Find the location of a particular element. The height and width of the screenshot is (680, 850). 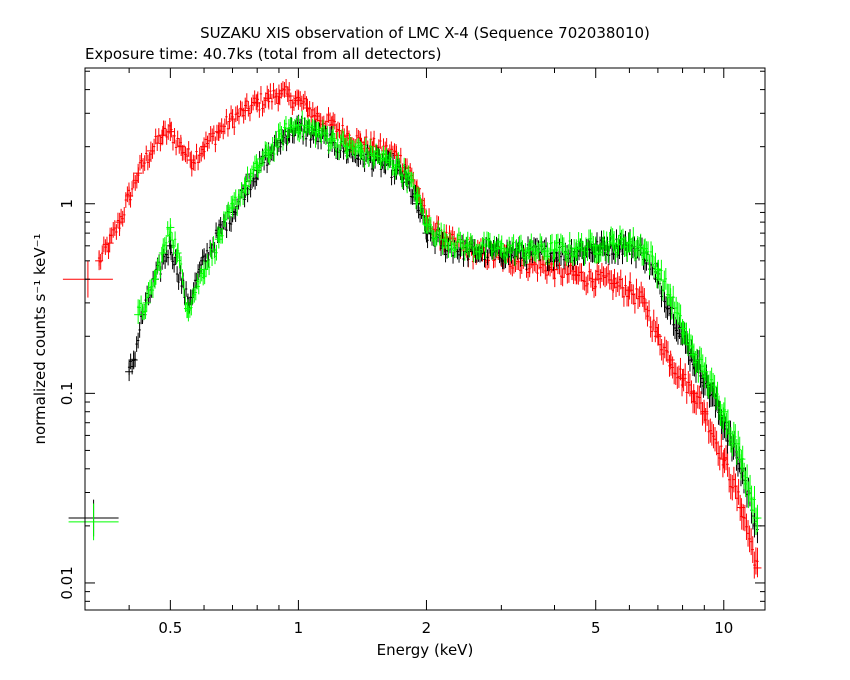

x-tick-label: 2 is located at coordinates (427, 628).